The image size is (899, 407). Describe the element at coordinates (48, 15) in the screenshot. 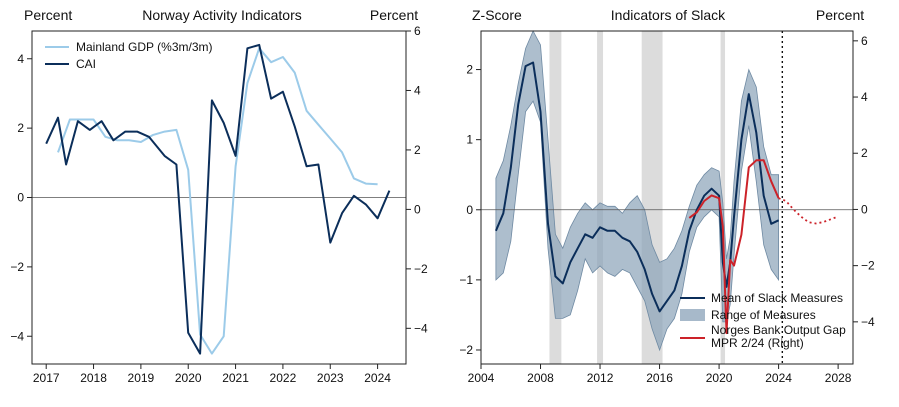

I see `activity-chart-left-axis-title: Percent` at that location.